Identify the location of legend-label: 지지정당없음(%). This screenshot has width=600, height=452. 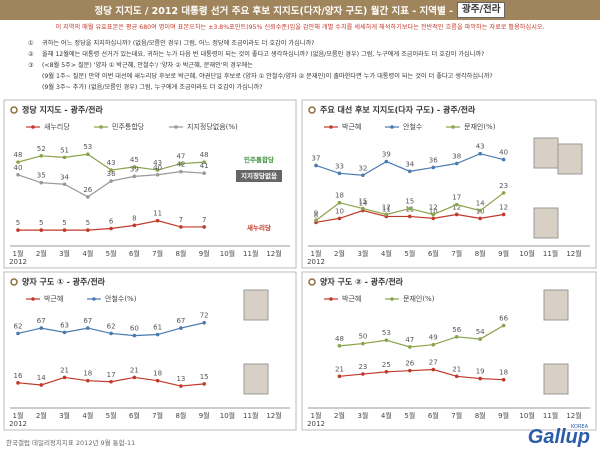
(212, 126).